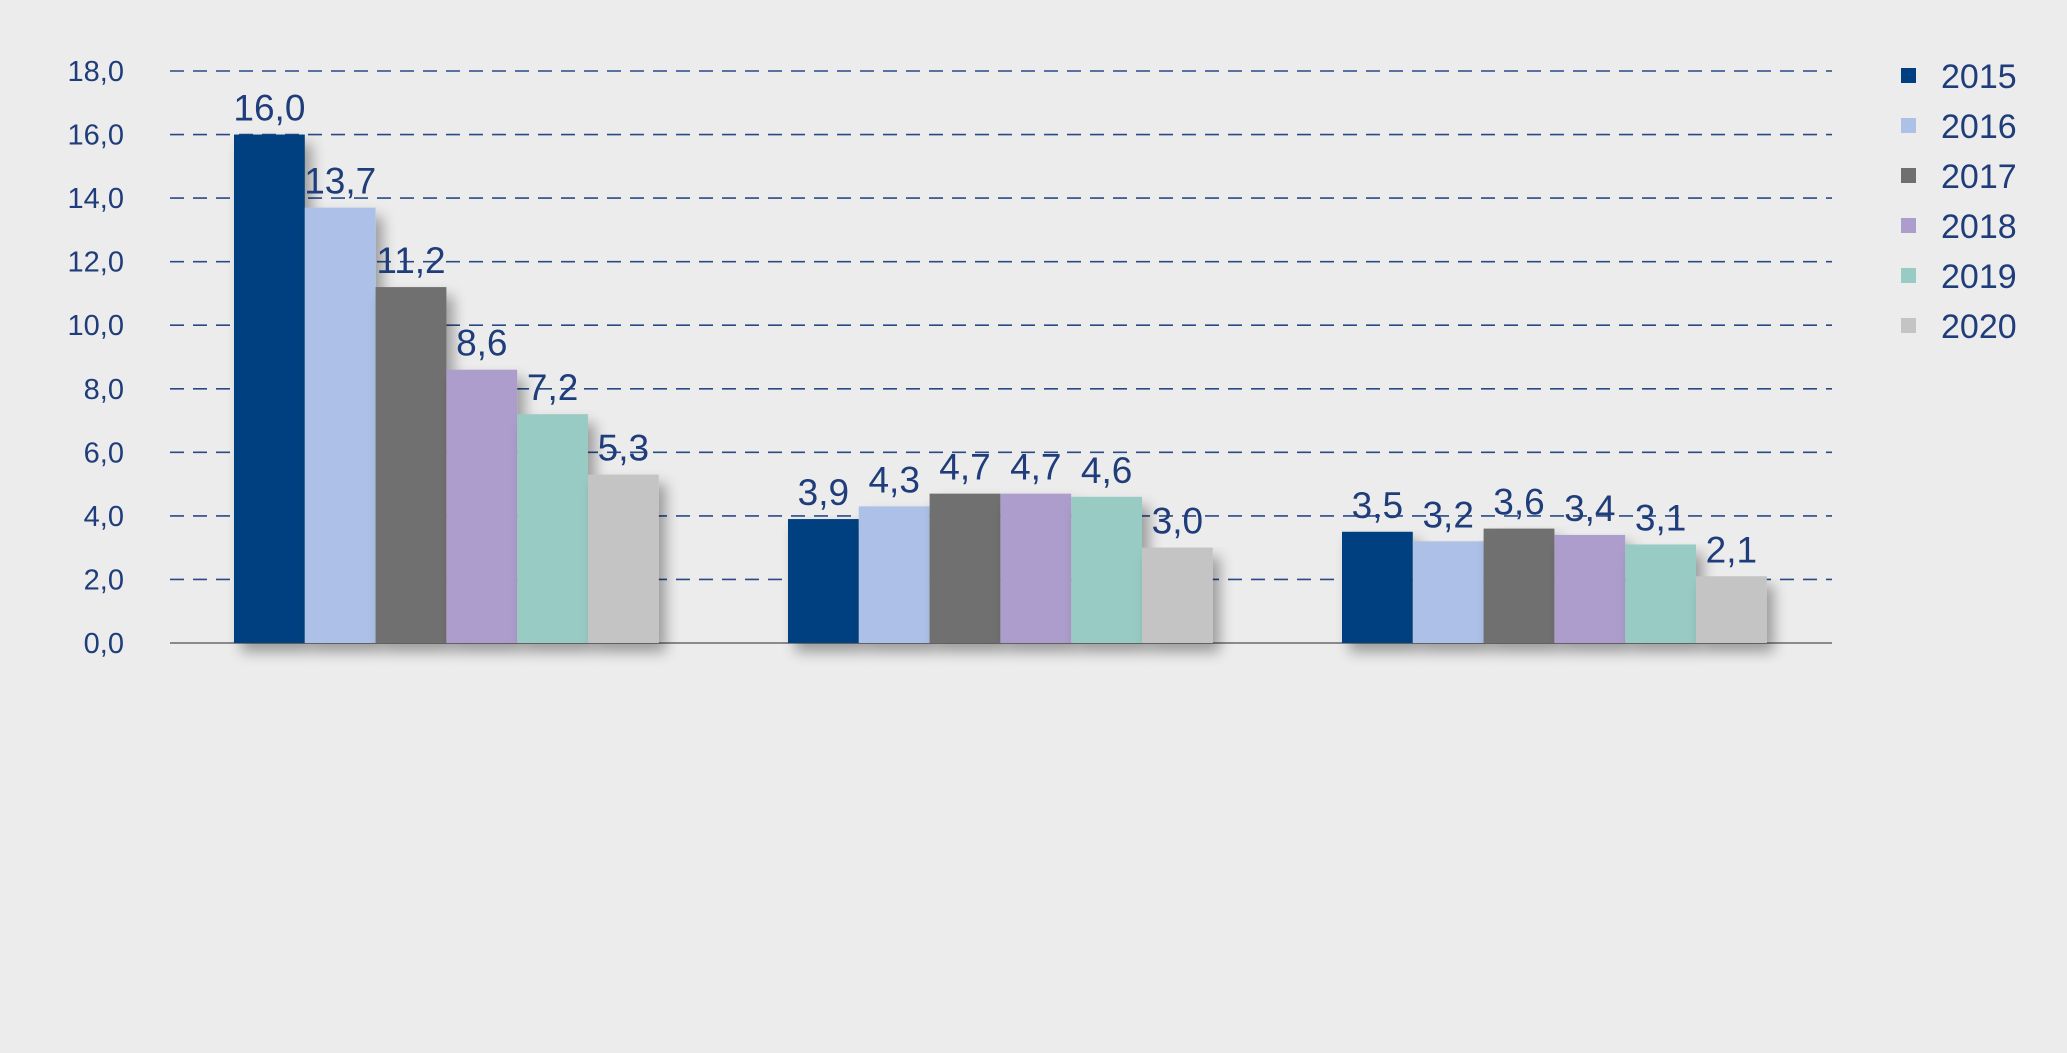 The image size is (2067, 1053). Describe the element at coordinates (1589, 508) in the screenshot. I see `data-label: 3,4` at that location.